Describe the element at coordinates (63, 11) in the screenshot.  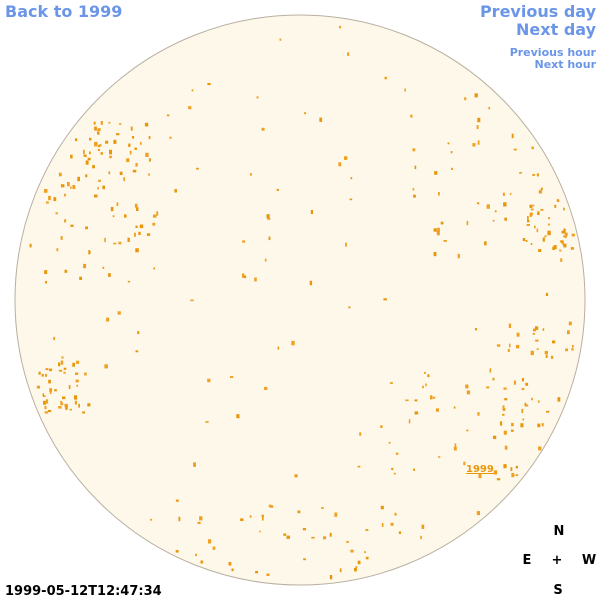
I see `back-link: Back to 1999` at that location.